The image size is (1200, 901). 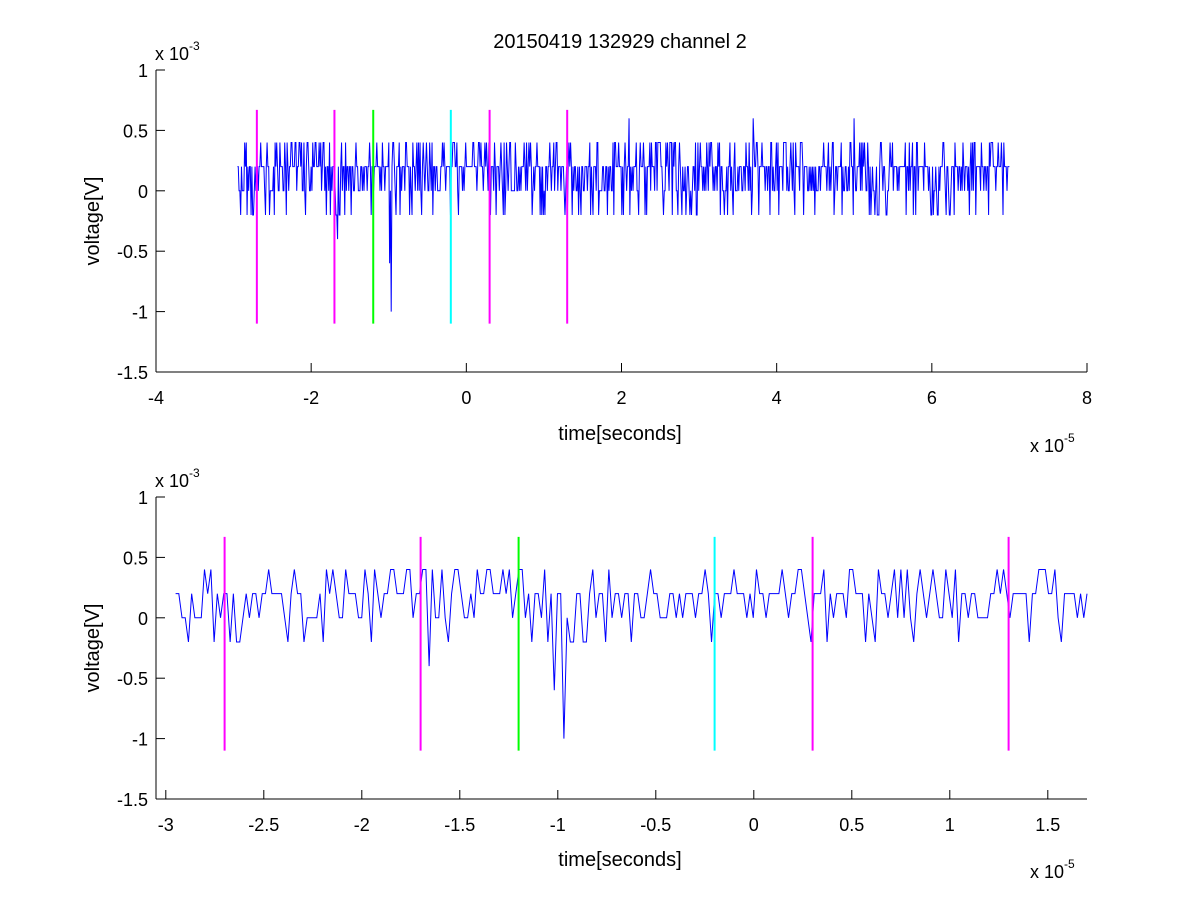 I want to click on top-plot-y-tick-label: -0.5, so click(x=132, y=252).